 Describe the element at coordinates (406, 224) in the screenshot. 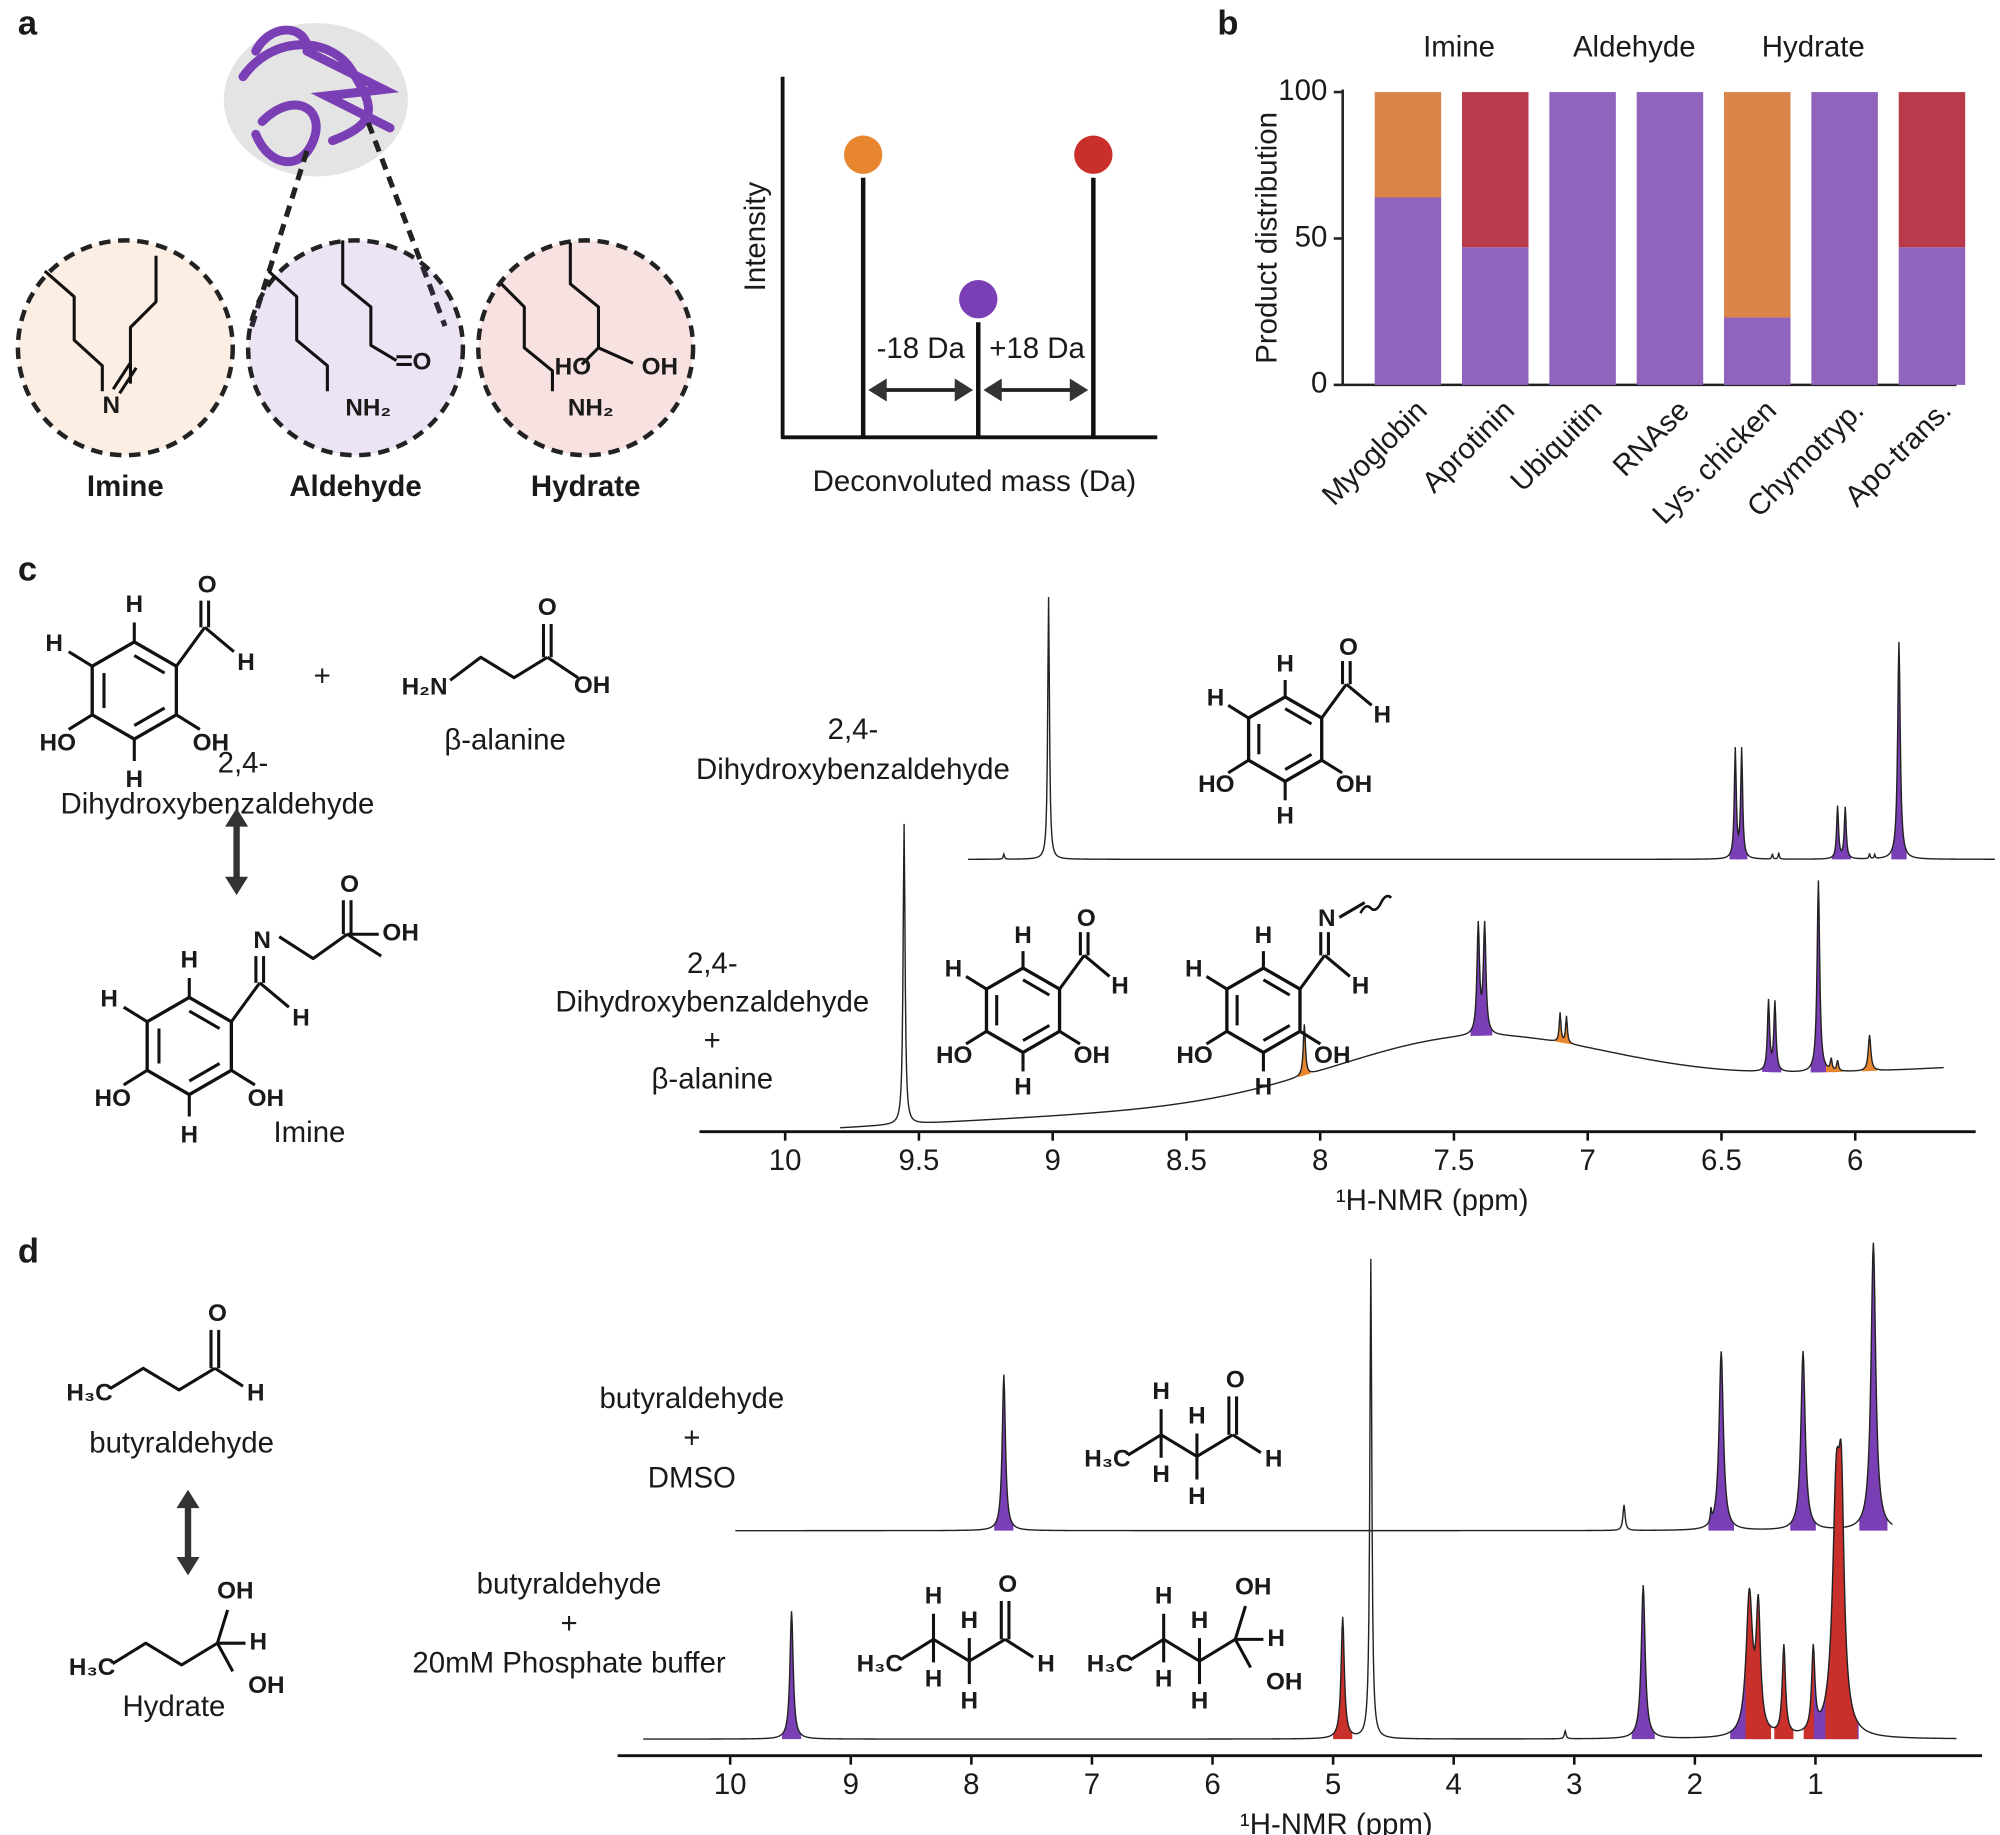

I see `dashed-connector` at that location.